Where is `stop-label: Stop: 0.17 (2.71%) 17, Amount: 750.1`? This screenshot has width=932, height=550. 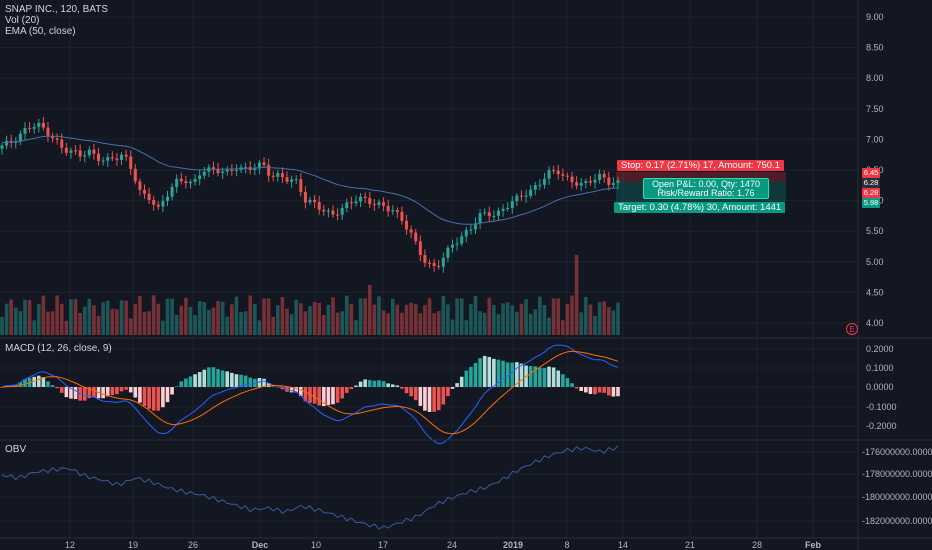
stop-label: Stop: 0.17 (2.71%) 17, Amount: 750.1 is located at coordinates (700, 165).